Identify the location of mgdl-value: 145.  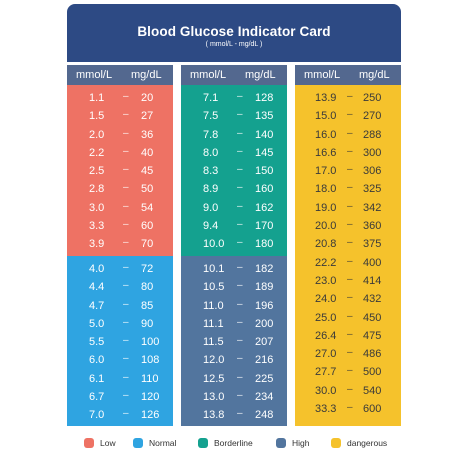
(264, 152).